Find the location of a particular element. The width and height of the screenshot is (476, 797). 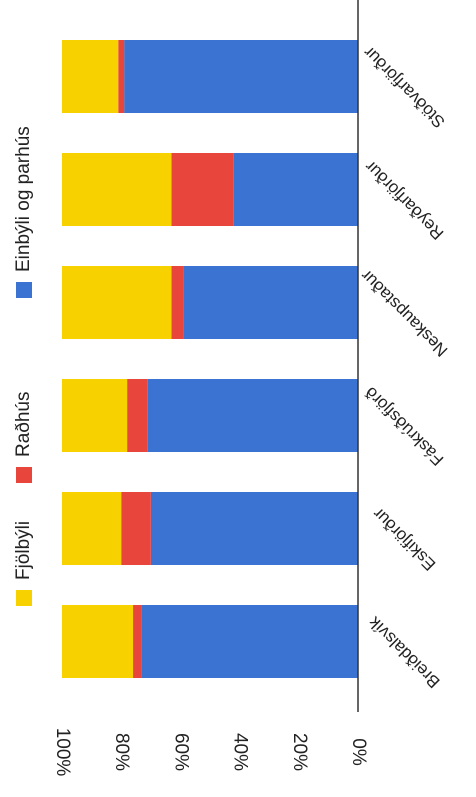

legend: Einbýli og parhús Raðhús Fjölbýli is located at coordinates (23, 366).